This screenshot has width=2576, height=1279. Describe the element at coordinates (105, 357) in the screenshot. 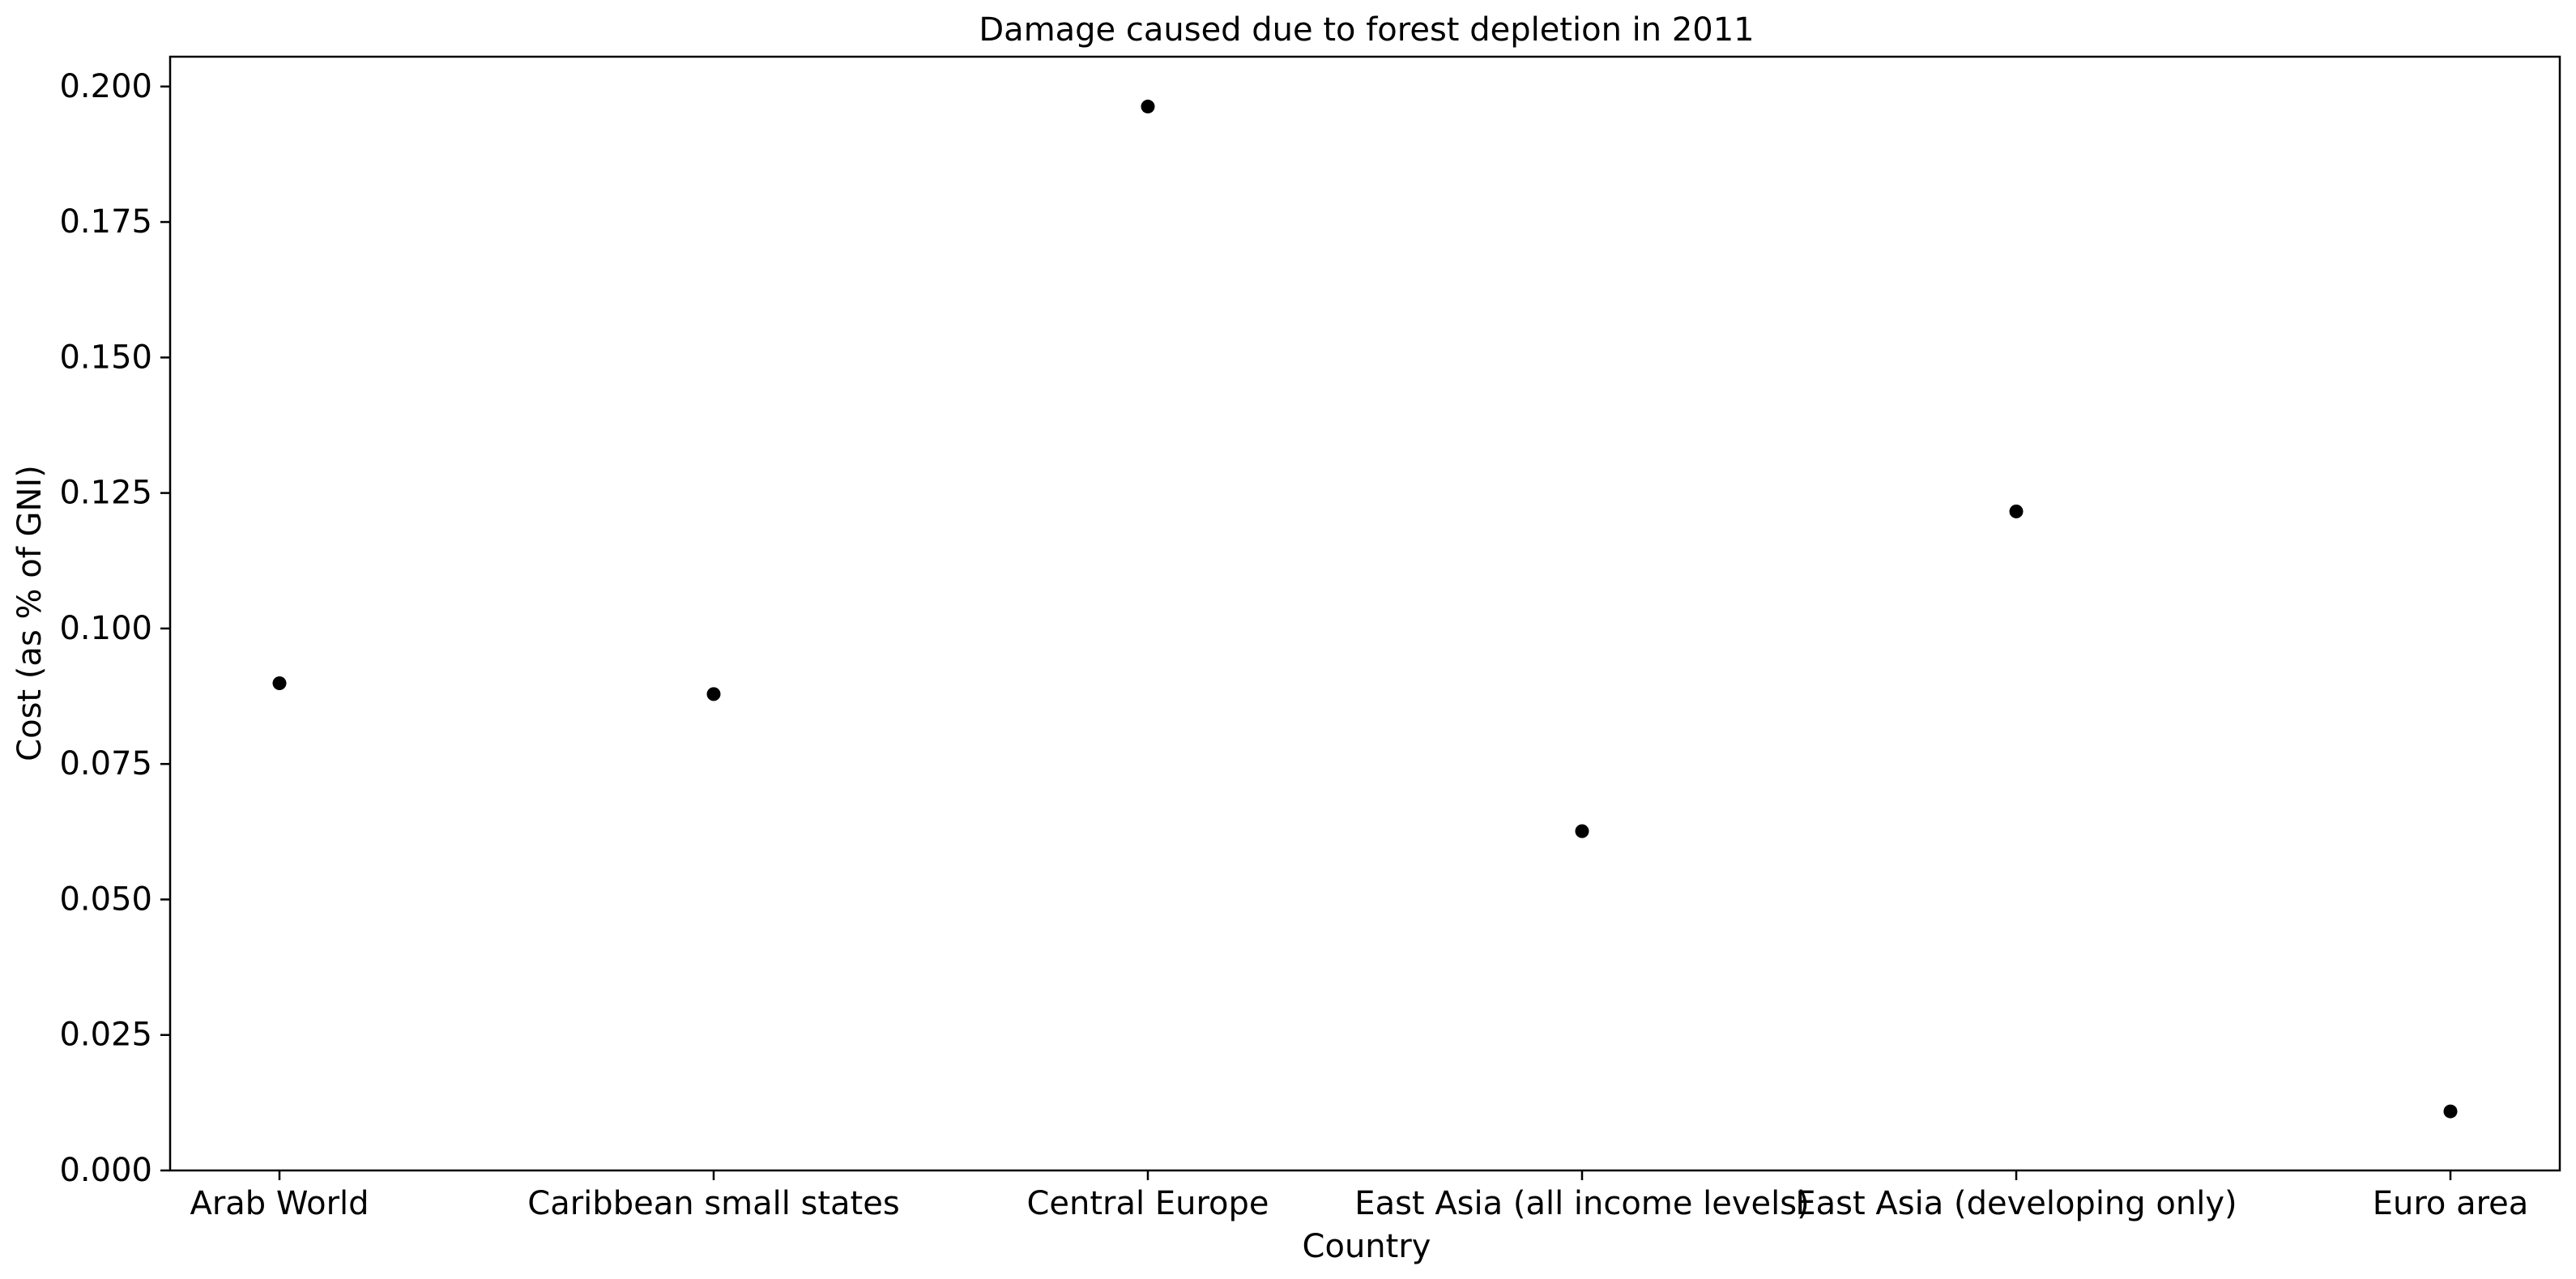

I see `y-tick-label: 0.150` at that location.